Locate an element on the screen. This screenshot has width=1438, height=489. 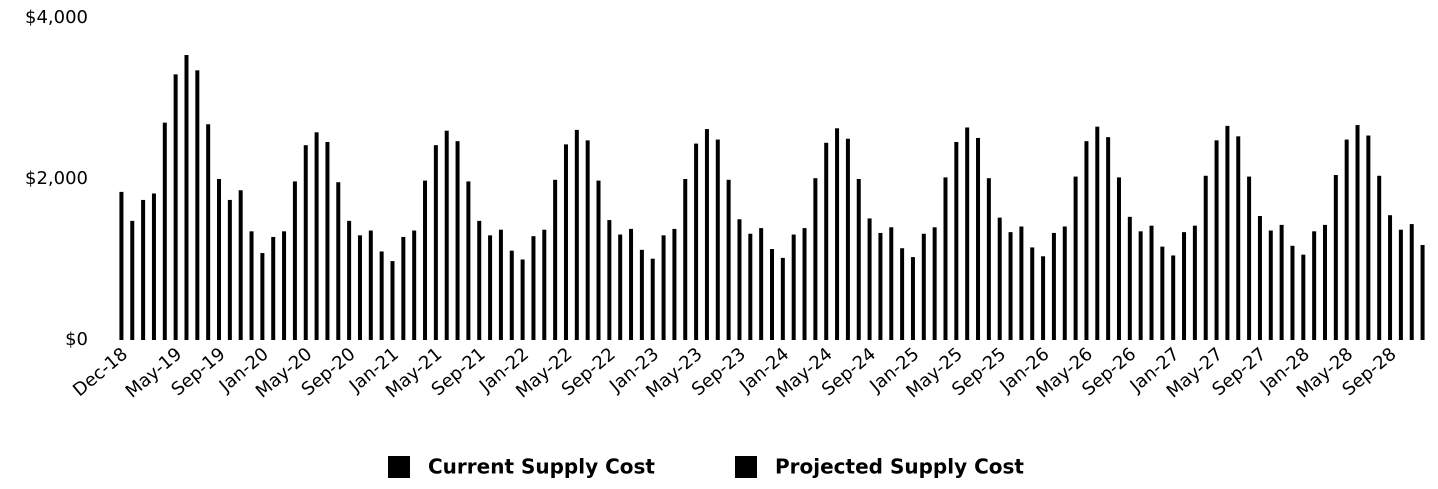
legend-label: Current Supply Cost is located at coordinates (541, 467).